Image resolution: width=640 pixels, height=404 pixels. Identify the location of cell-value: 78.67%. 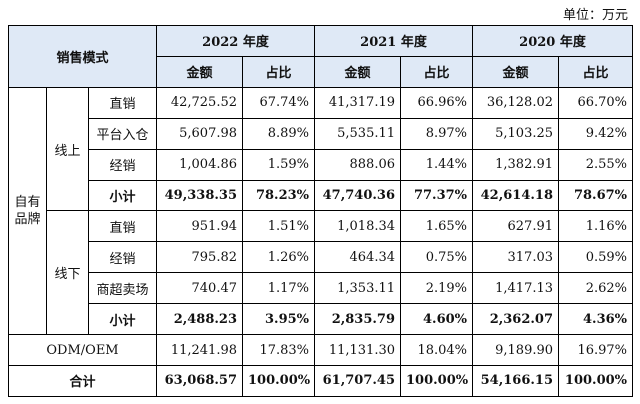
(596, 195).